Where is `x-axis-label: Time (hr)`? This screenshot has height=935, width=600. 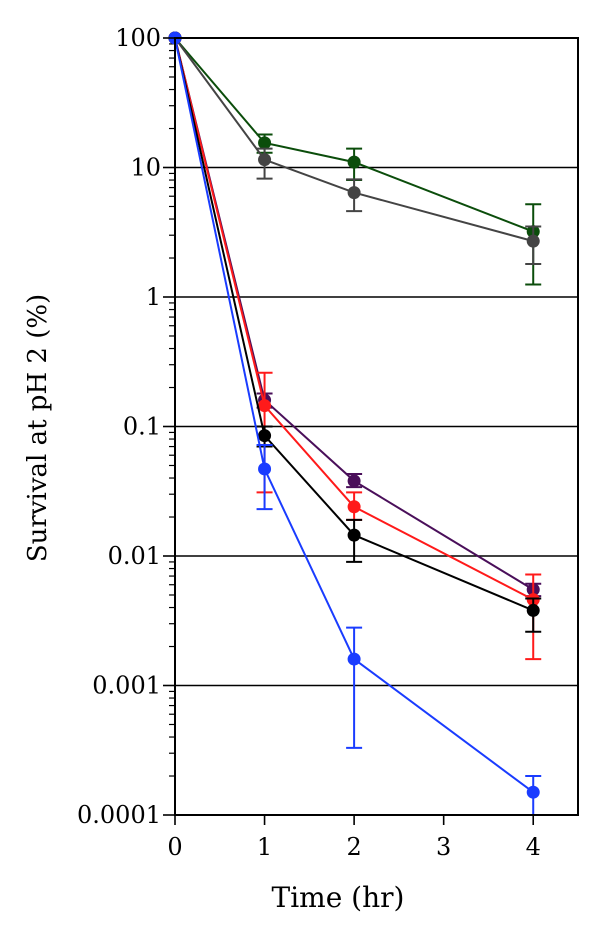 x-axis-label: Time (hr) is located at coordinates (338, 897).